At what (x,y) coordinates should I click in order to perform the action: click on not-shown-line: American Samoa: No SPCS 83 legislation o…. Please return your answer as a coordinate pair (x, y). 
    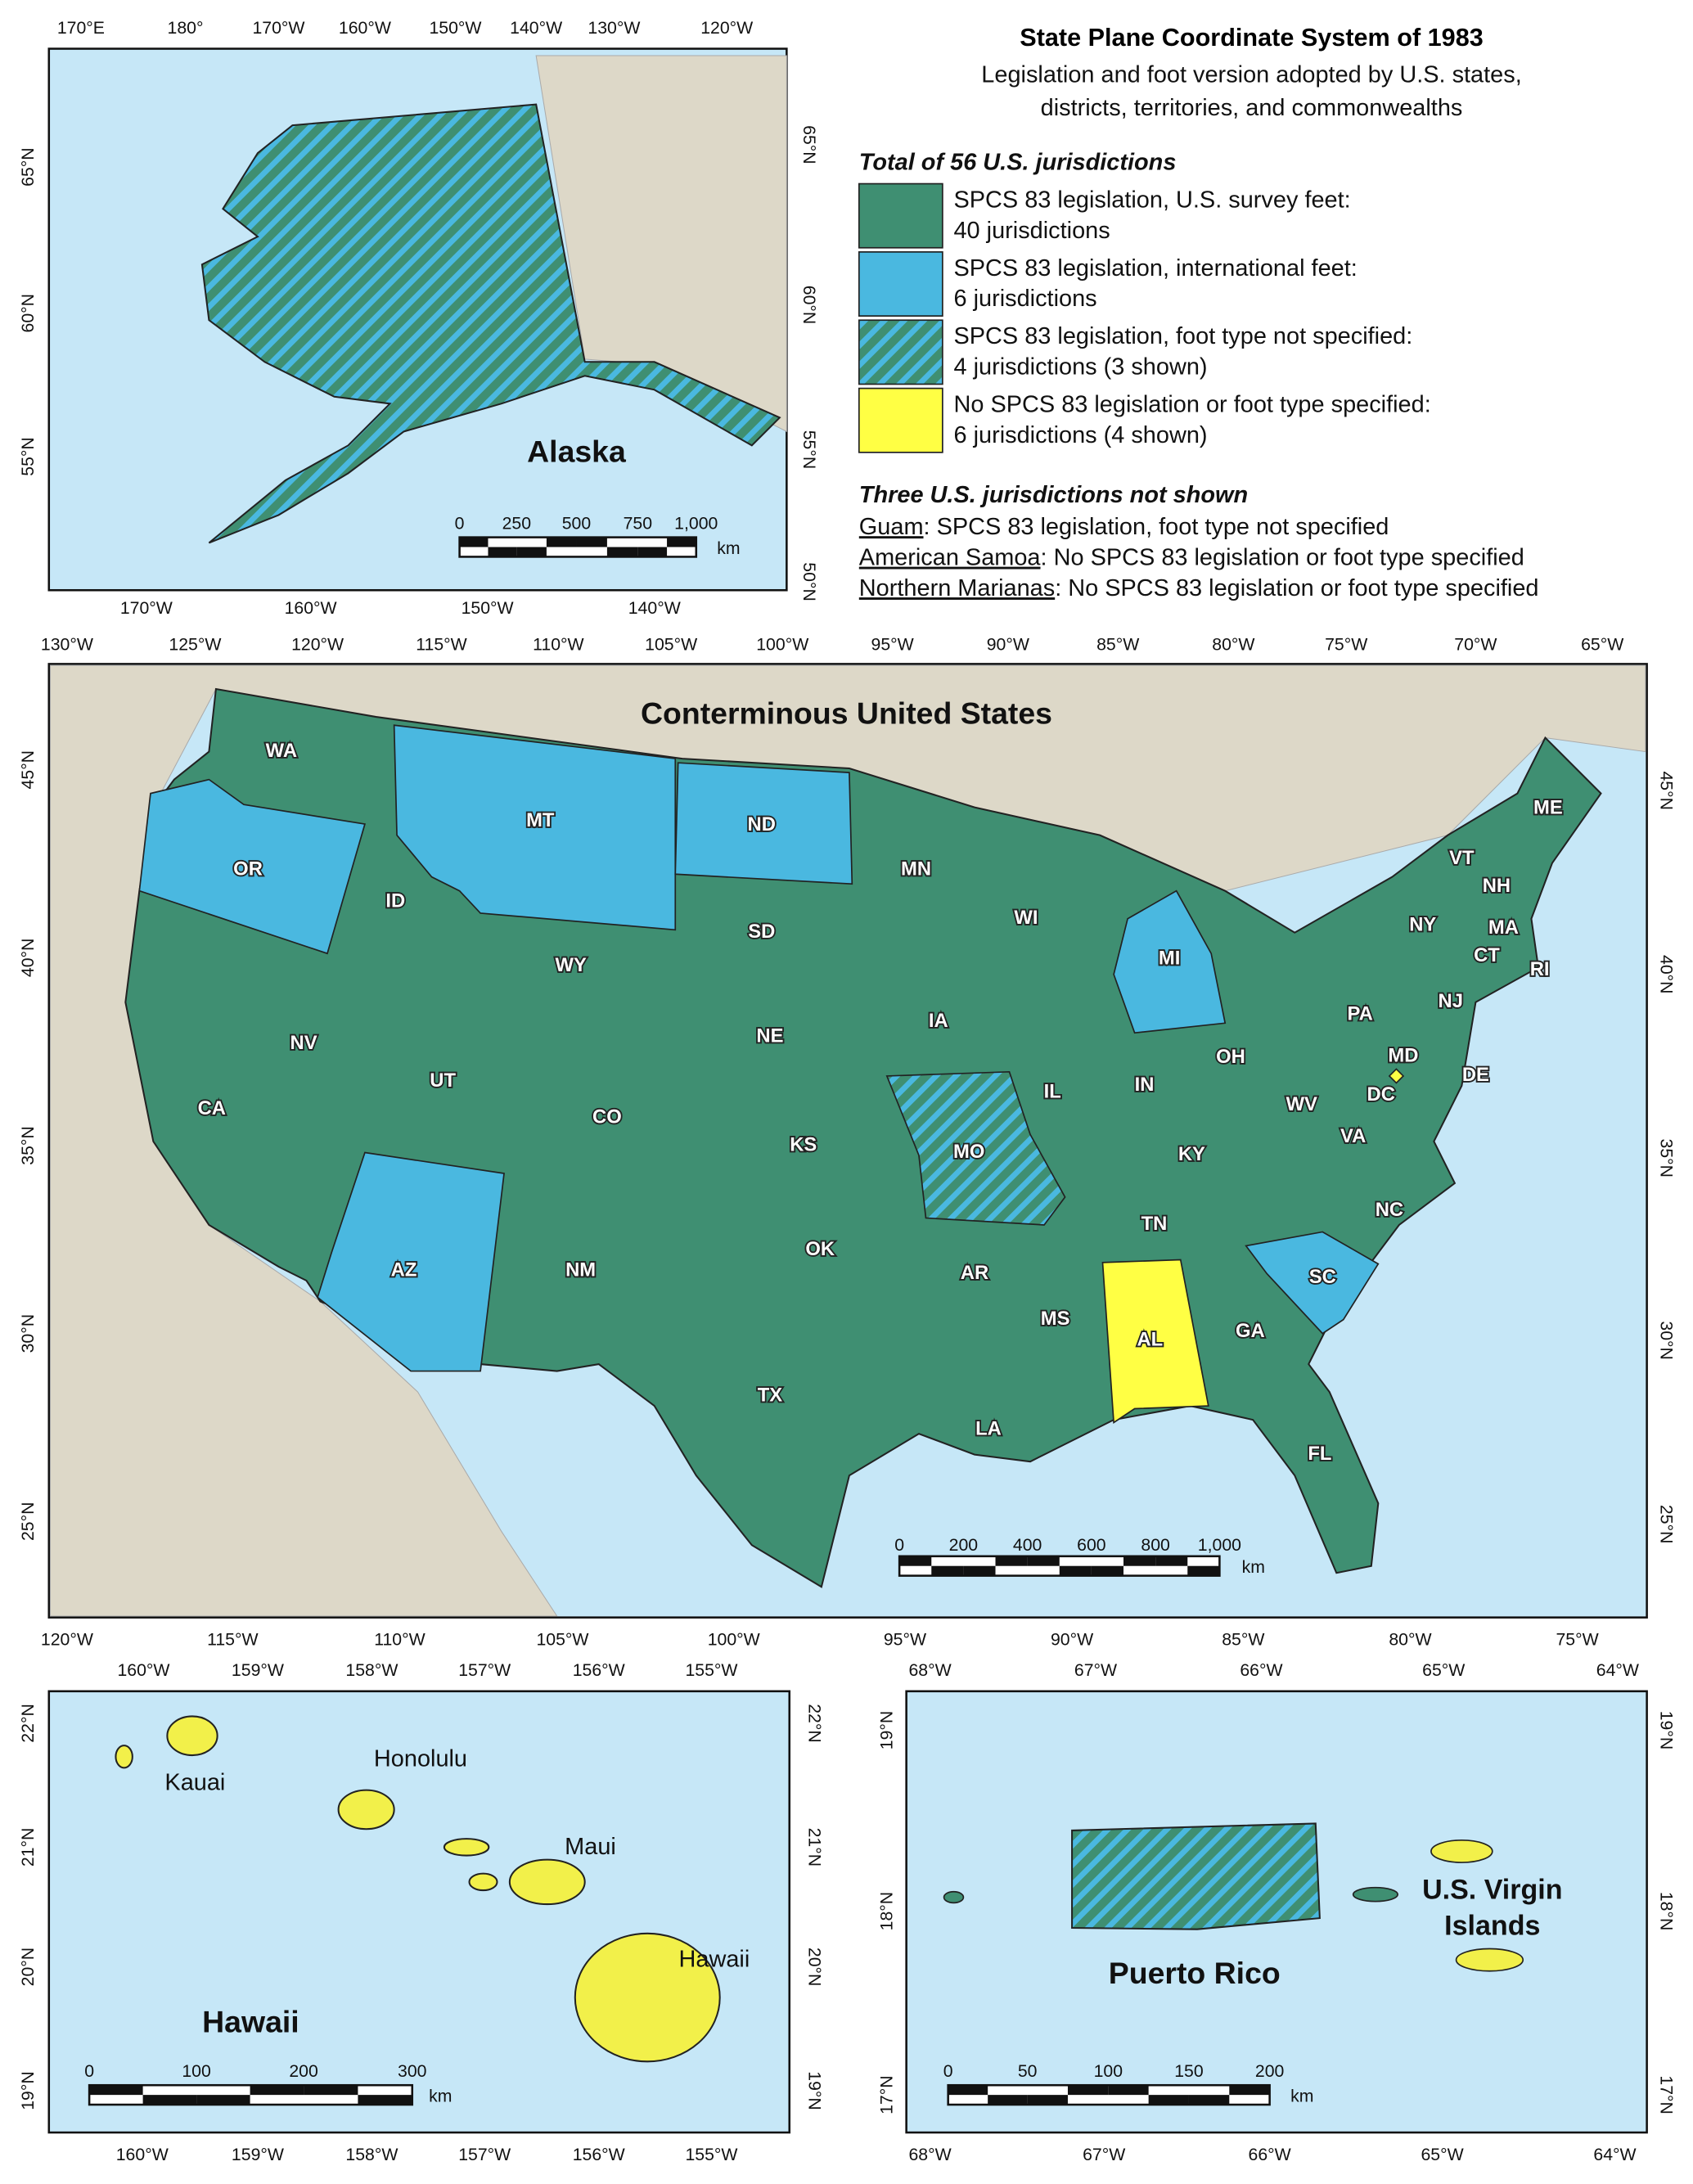
    Looking at the image, I should click on (1191, 558).